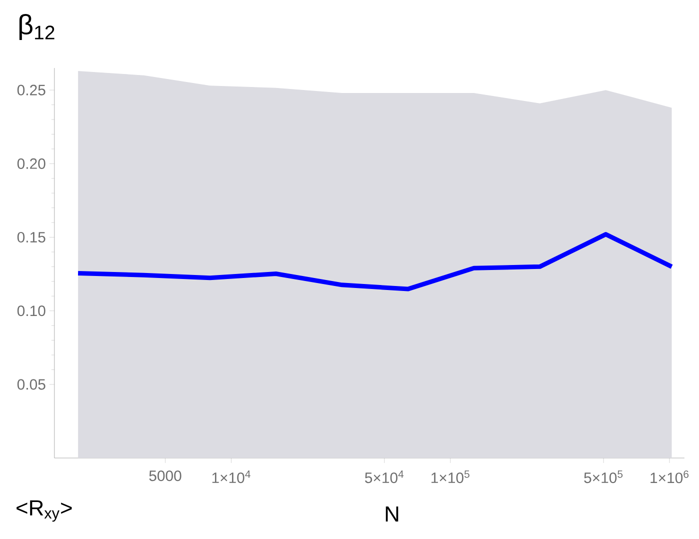 This screenshot has height=539, width=699. Describe the element at coordinates (375, 262) in the screenshot. I see `line-series` at that location.